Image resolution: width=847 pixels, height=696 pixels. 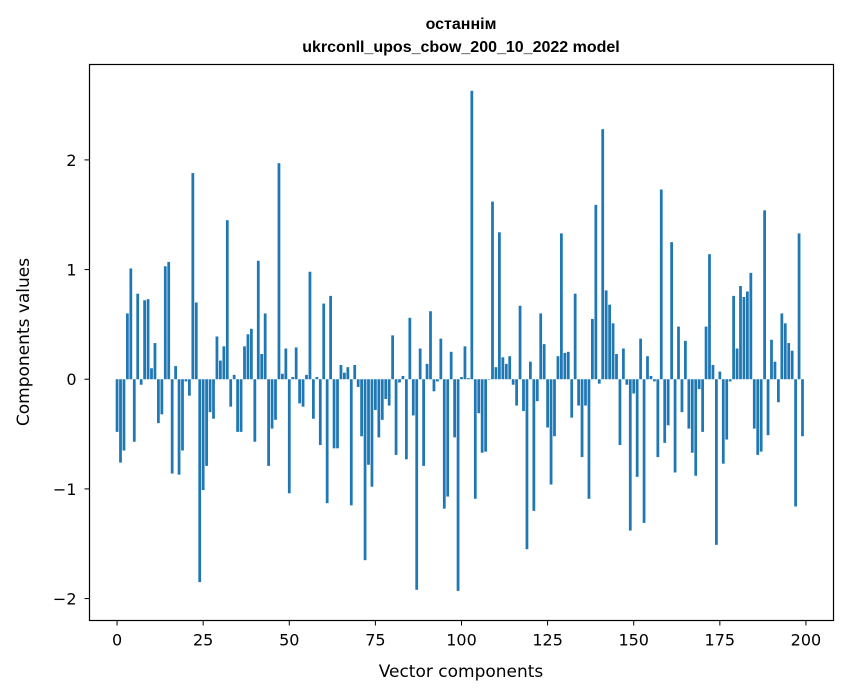 What do you see at coordinates (65, 489) in the screenshot?
I see `y-tick-label: −1` at bounding box center [65, 489].